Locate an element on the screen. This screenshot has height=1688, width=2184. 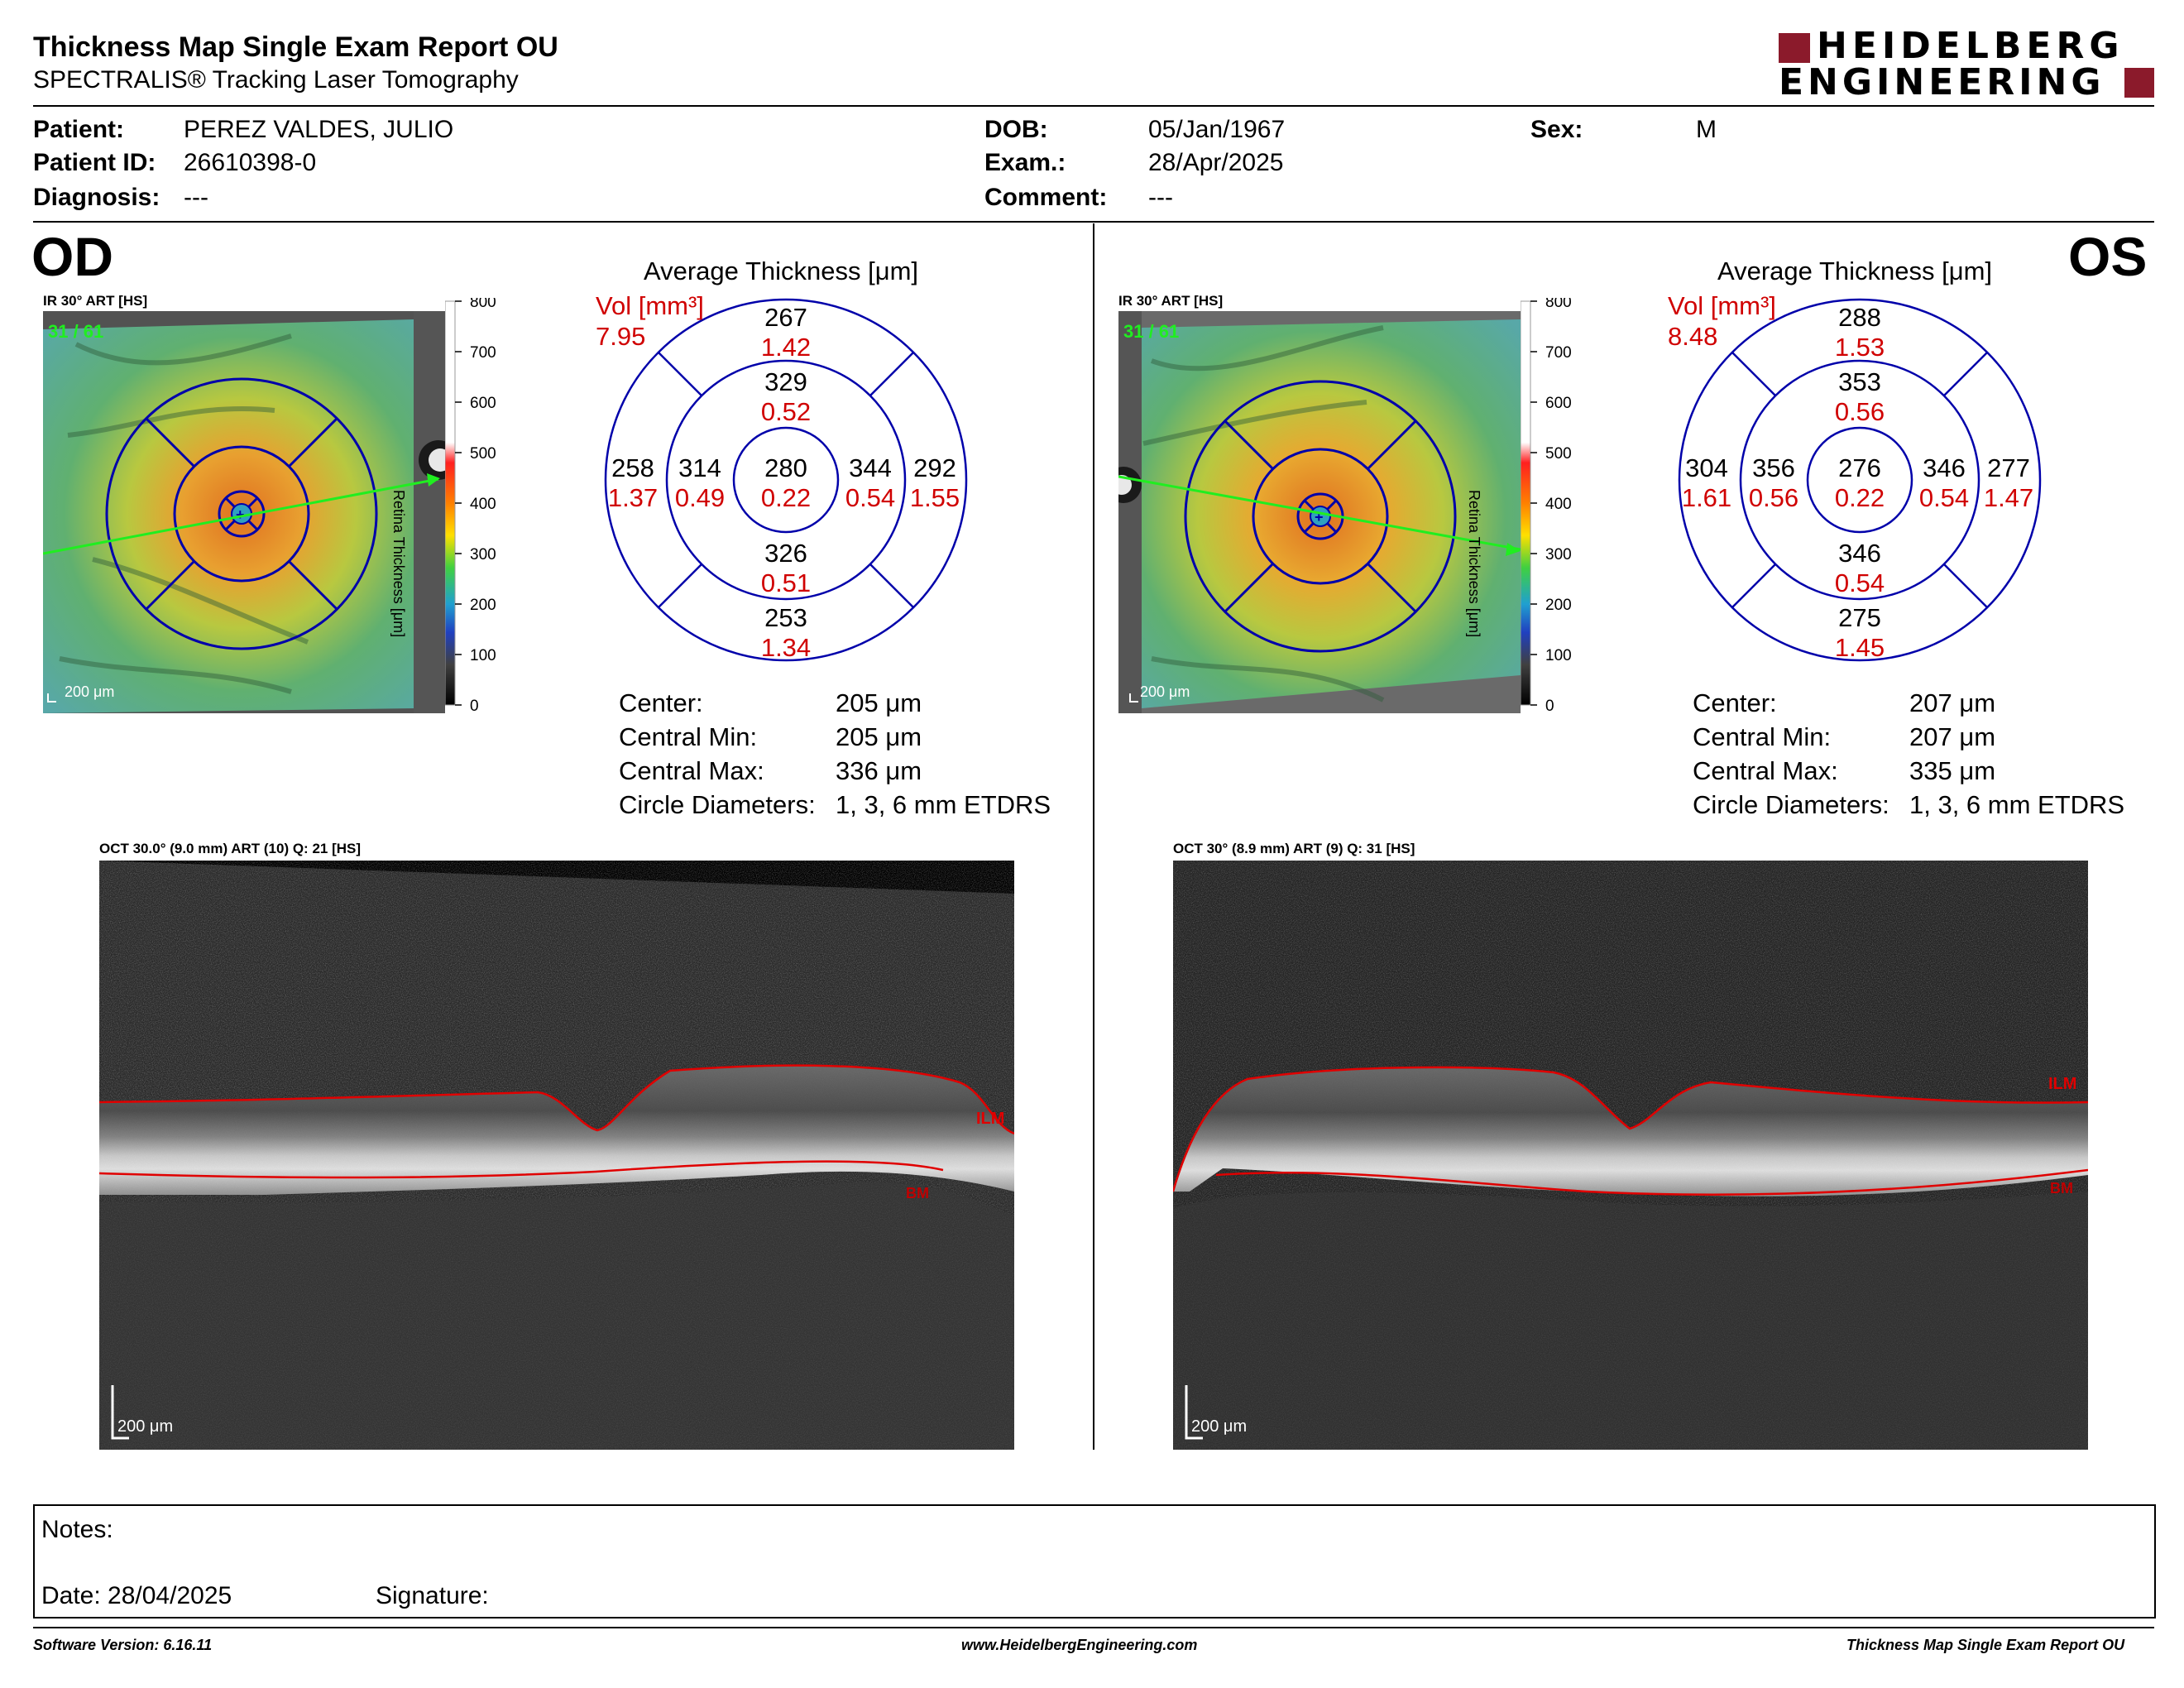
date-label: Date: 28/04/2025 is located at coordinates (136, 1595).